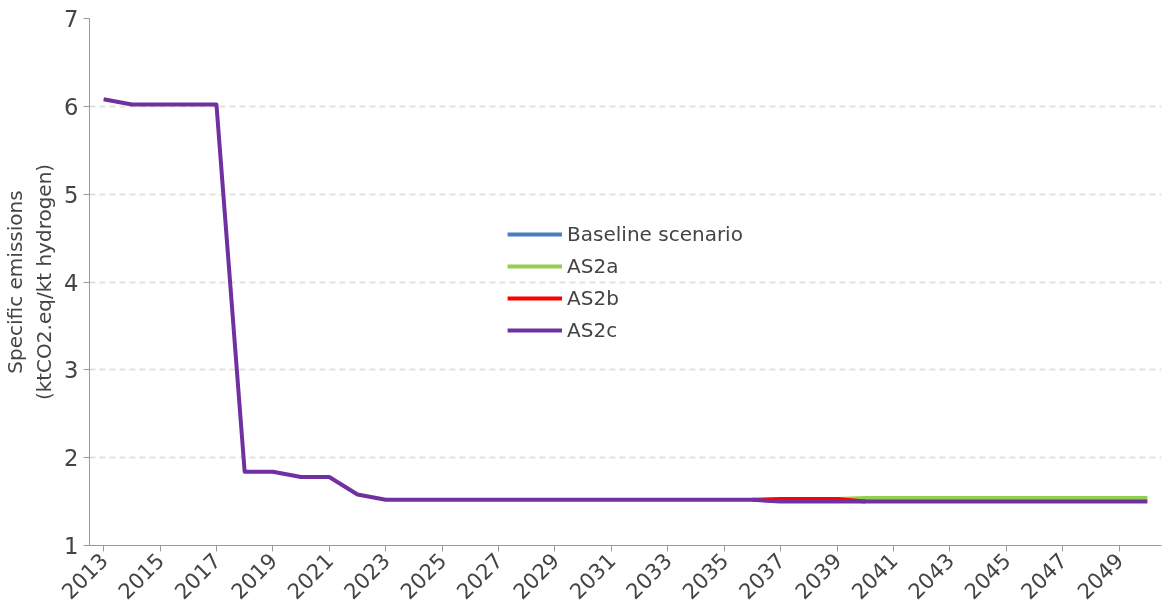 The image size is (1166, 609). Describe the element at coordinates (71, 370) in the screenshot. I see `y-tick-label: 3` at that location.